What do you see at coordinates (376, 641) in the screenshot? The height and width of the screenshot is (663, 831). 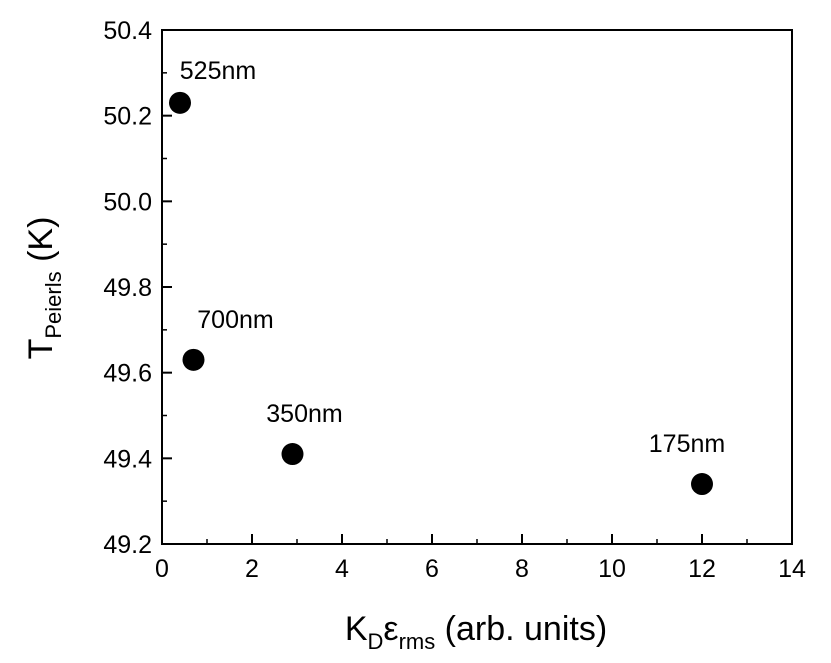 I see `x-axis-title-sub1: D` at bounding box center [376, 641].